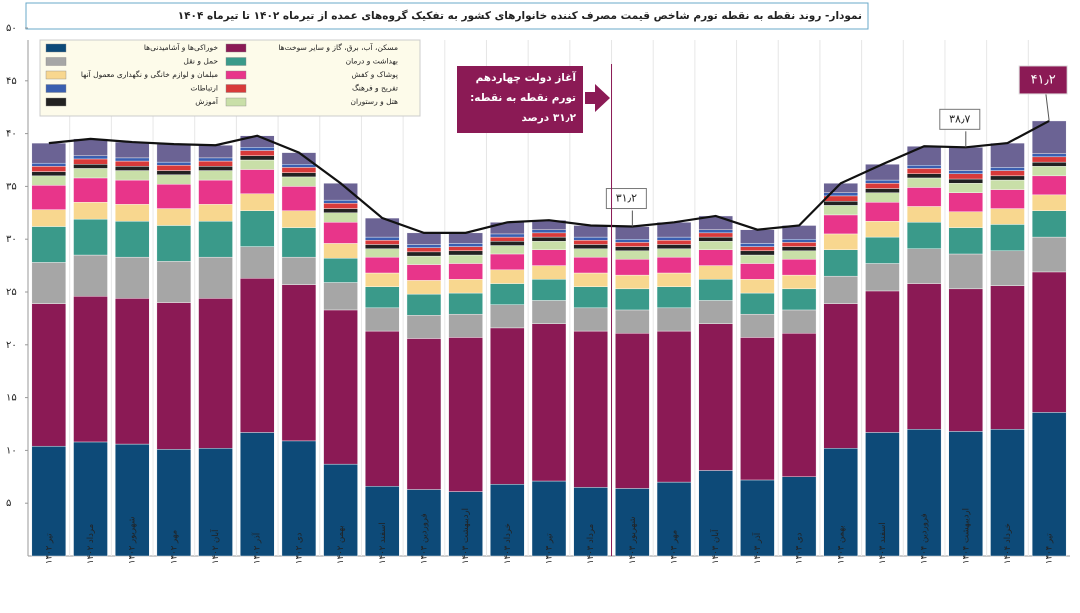 This screenshot has width=1080, height=613. I want to click on x-tick-label: فروردین ۱۴۰۴, so click(925, 538).